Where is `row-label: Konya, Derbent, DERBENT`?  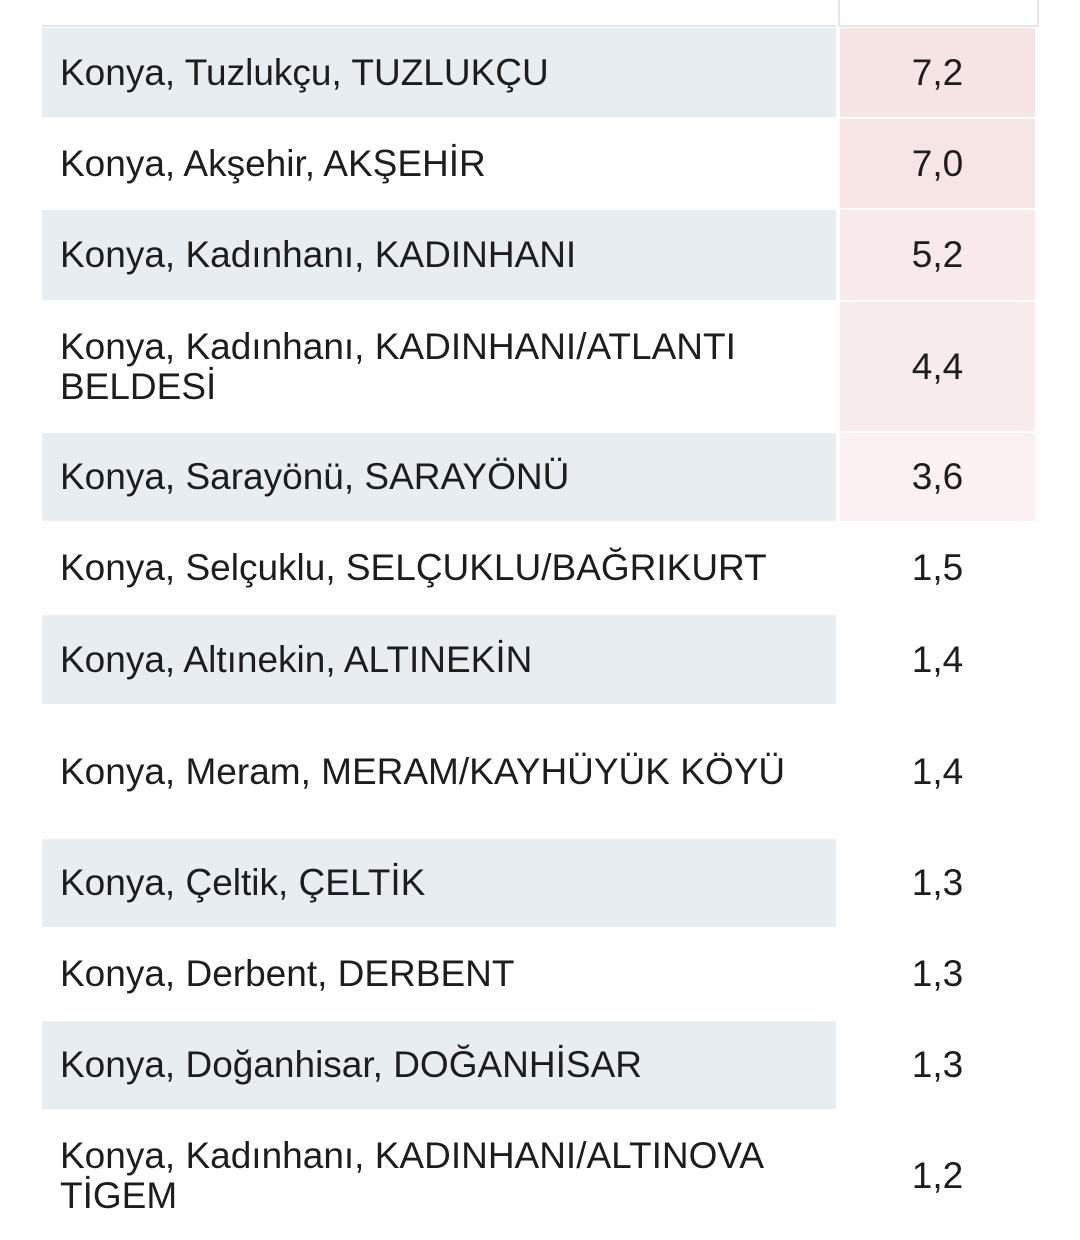
row-label: Konya, Derbent, DERBENT is located at coordinates (439, 974).